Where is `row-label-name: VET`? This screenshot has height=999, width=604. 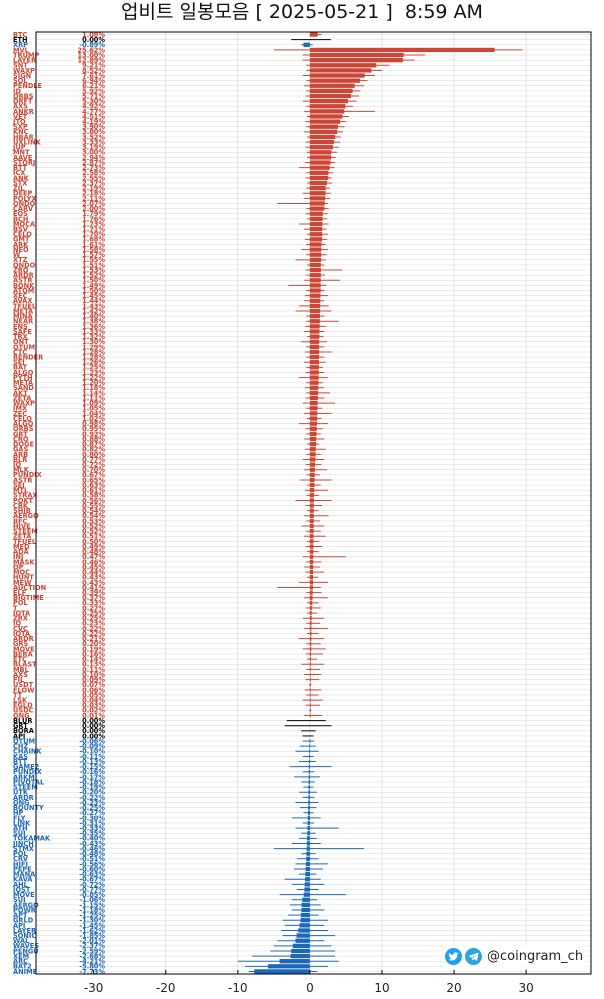 row-label-name: VET is located at coordinates (20, 117).